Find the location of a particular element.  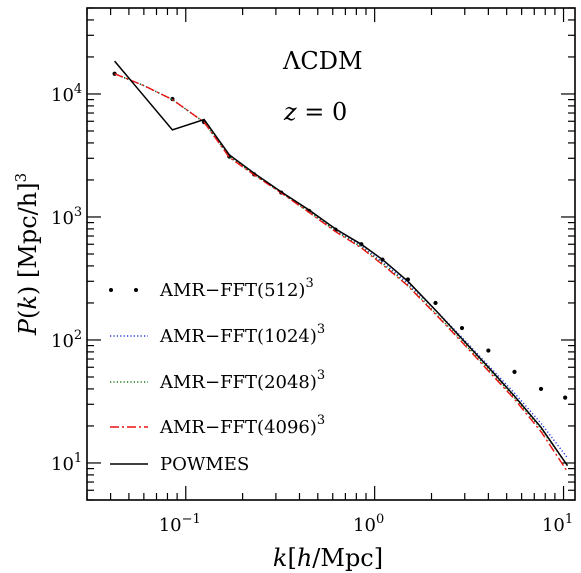

legend-label-name: AMR−FFT(2048) is located at coordinates (238, 382).